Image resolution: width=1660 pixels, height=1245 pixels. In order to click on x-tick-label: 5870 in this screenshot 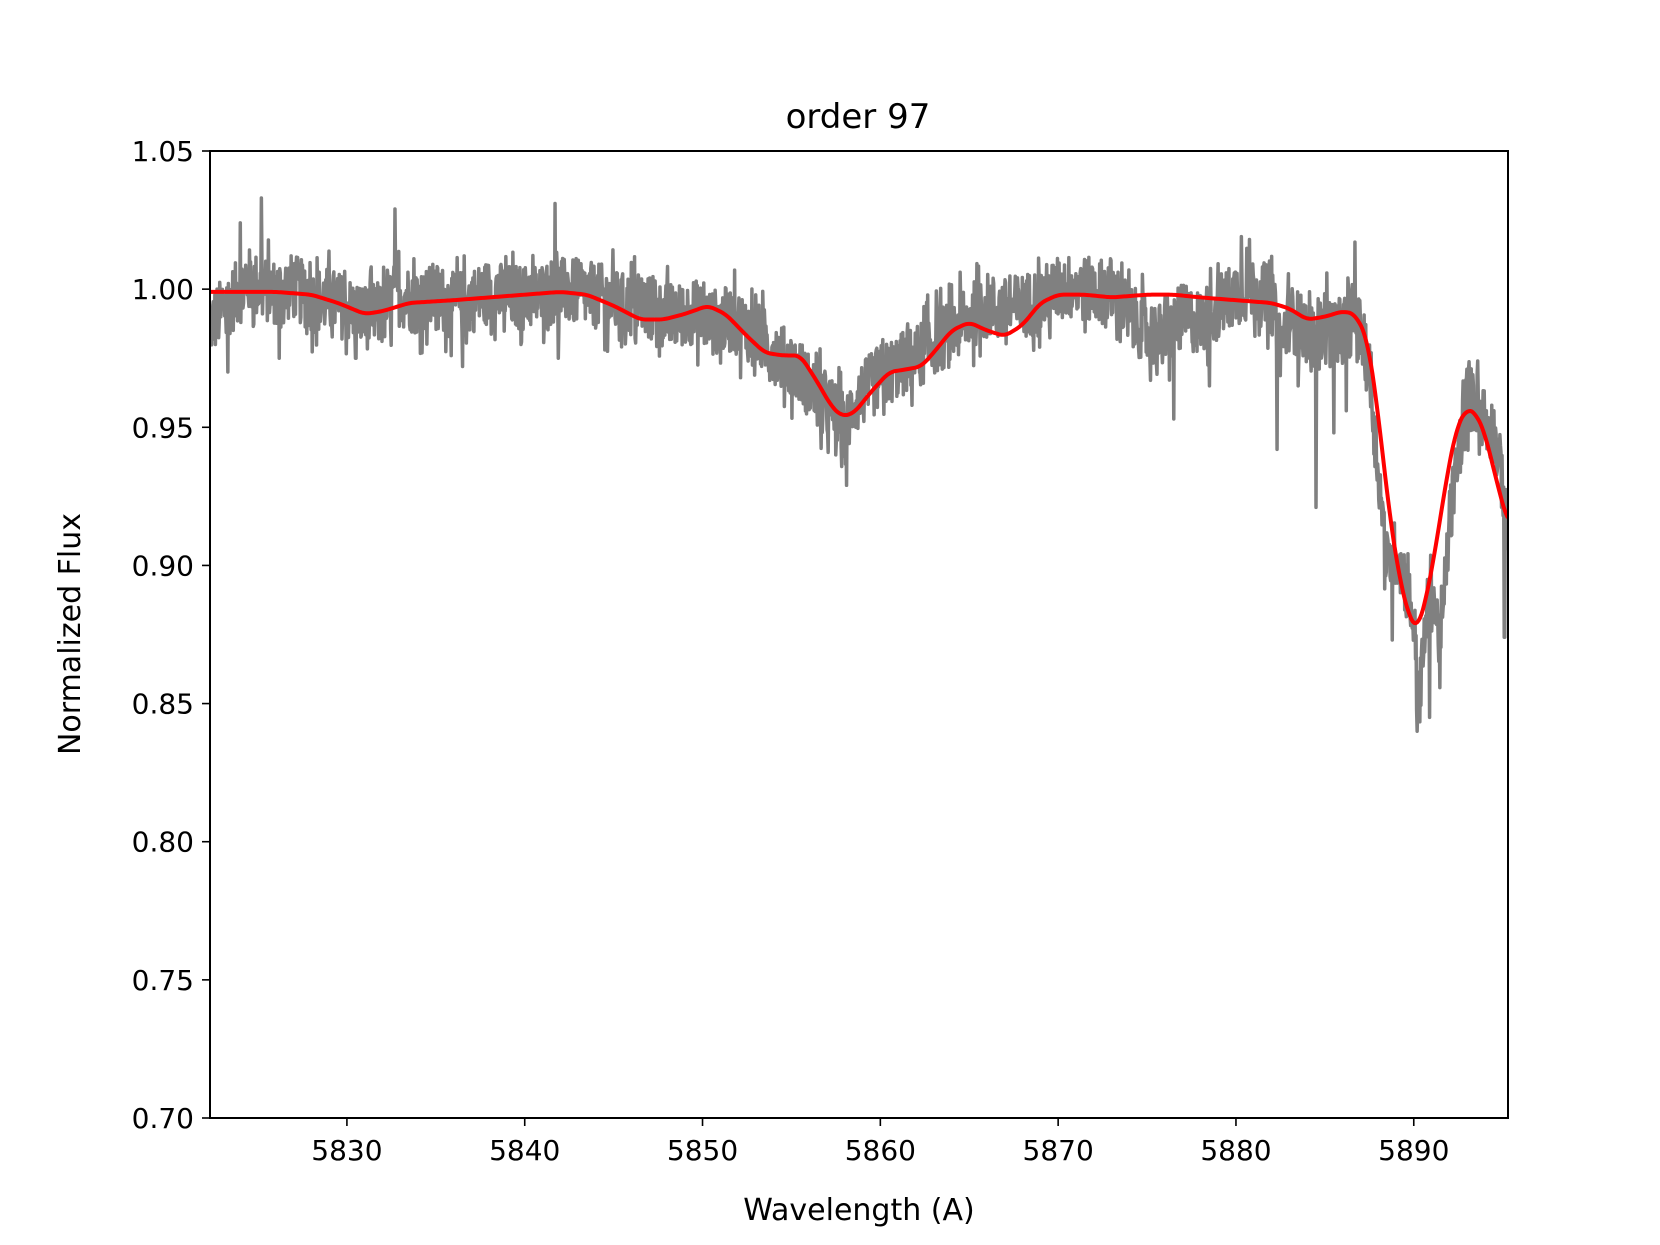, I will do `click(1058, 1150)`.